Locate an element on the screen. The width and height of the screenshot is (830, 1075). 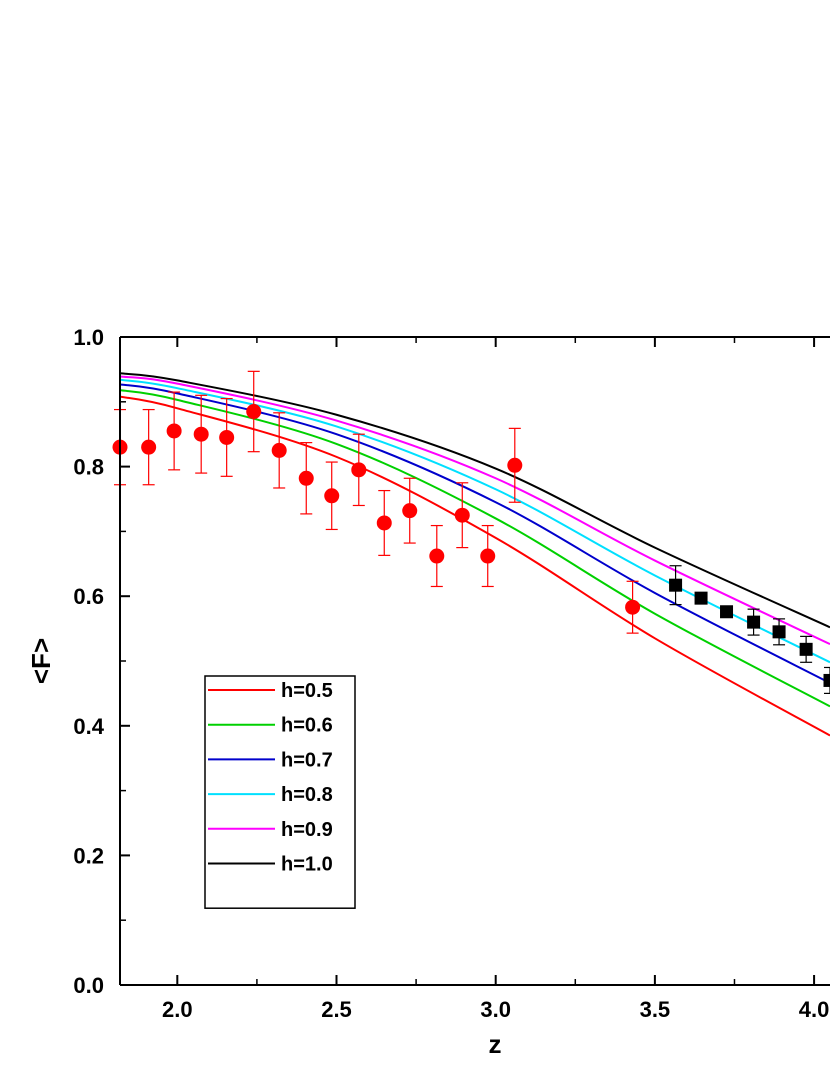
legend: h=0.5 h=0.6 h=0.7 h=0.8 h=0.9 h=1.0 is located at coordinates (280, 792).